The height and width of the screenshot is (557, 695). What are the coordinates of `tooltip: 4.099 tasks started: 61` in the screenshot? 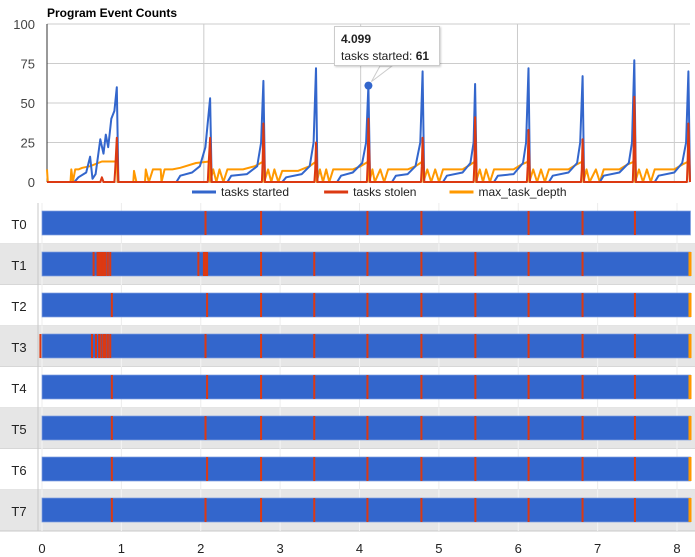 It's located at (387, 46).